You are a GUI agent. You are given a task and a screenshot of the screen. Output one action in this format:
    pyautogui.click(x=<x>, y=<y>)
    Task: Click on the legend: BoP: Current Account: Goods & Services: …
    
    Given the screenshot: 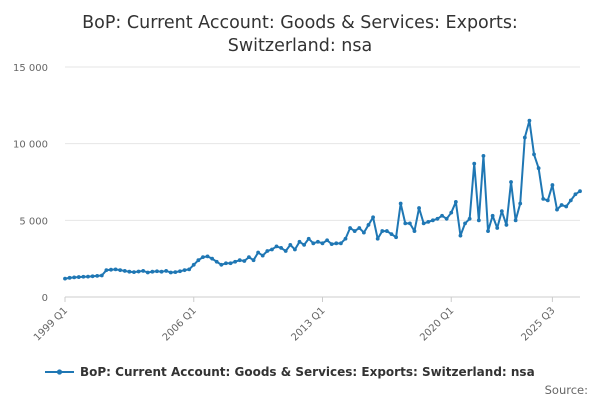 What is the action you would take?
    pyautogui.click(x=290, y=372)
    